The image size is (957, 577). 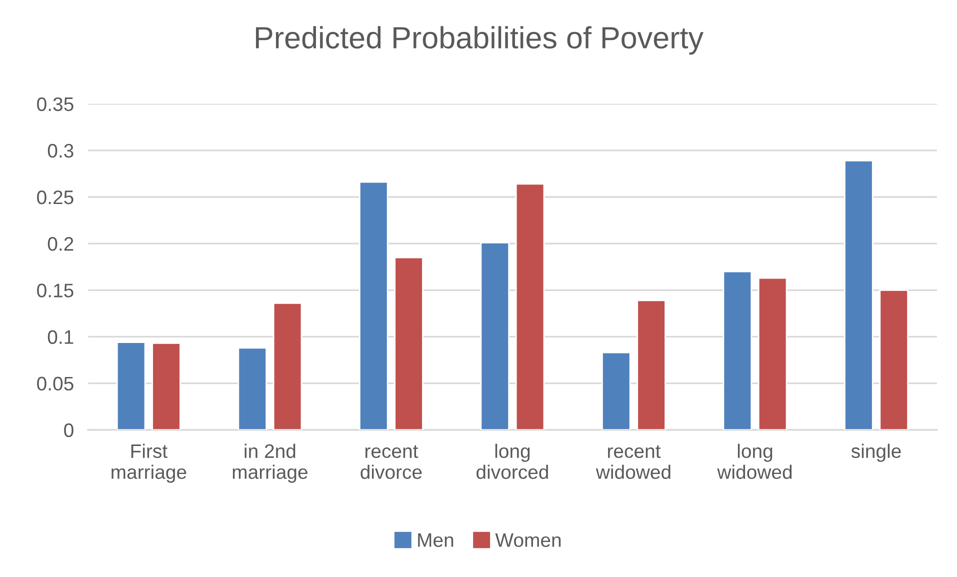 What do you see at coordinates (391, 462) in the screenshot?
I see `x-tick-label: recent divorce` at bounding box center [391, 462].